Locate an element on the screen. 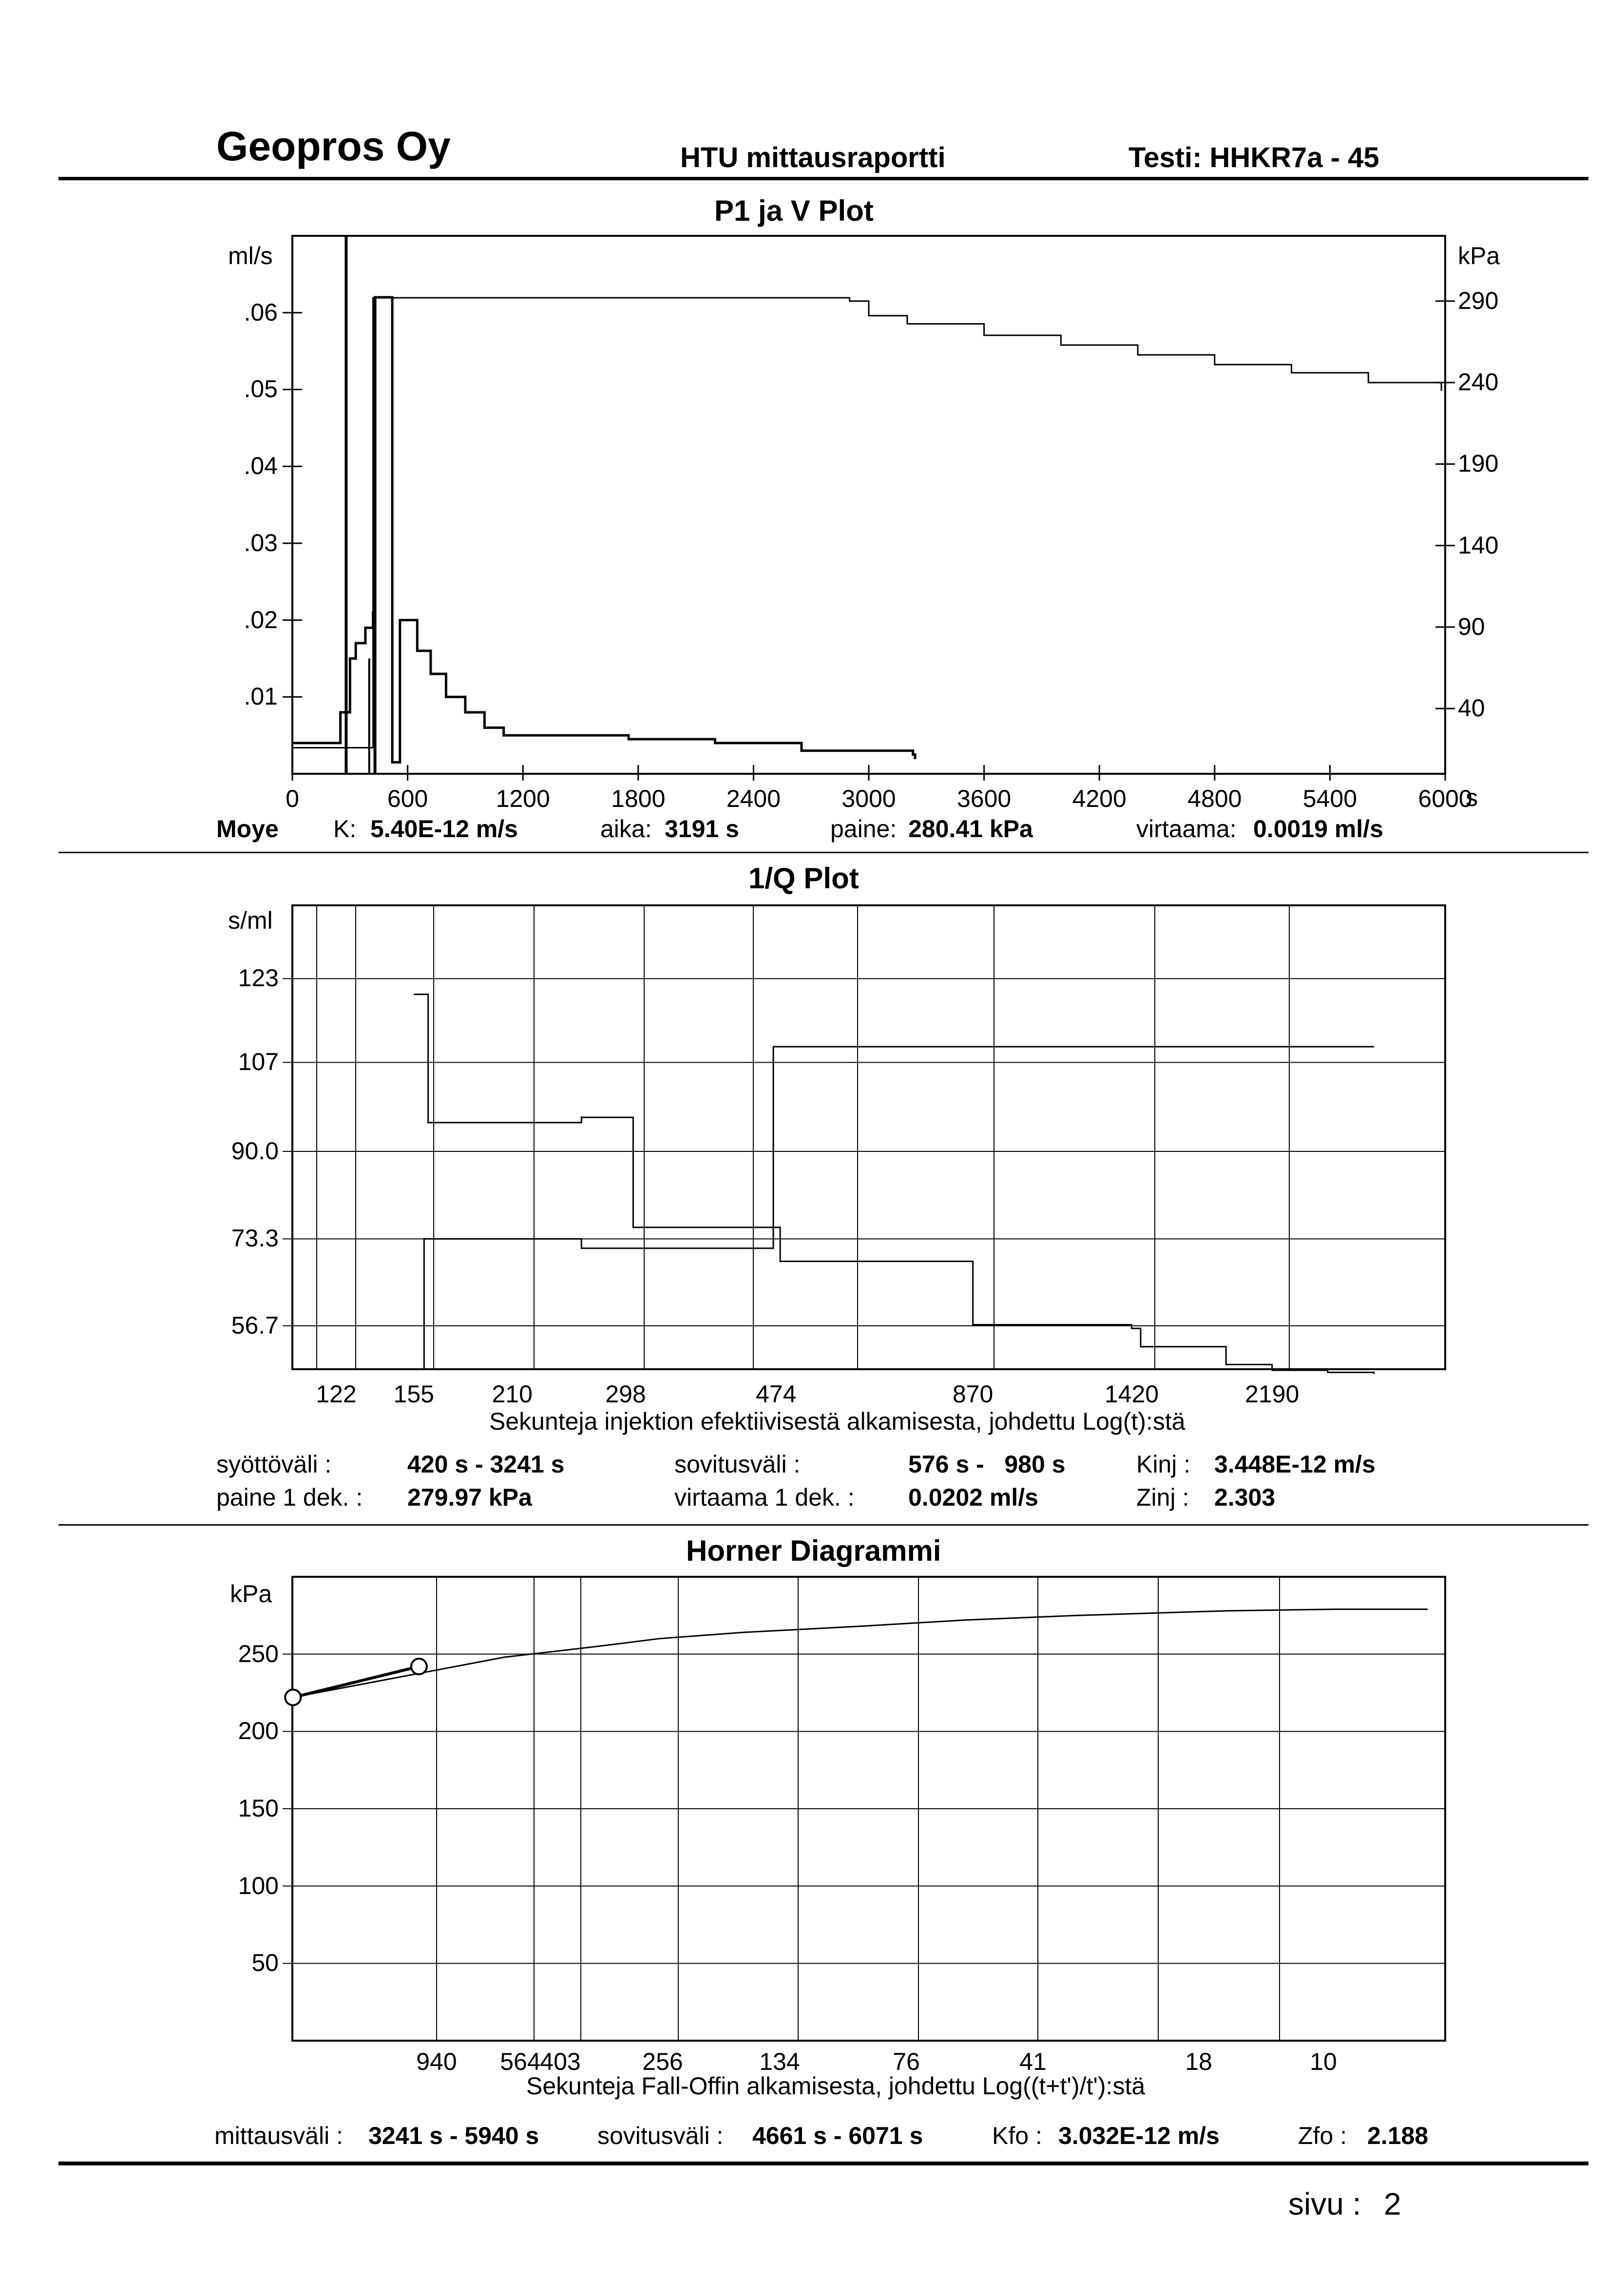  plot1-x-tick-label: 0 is located at coordinates (292, 798).